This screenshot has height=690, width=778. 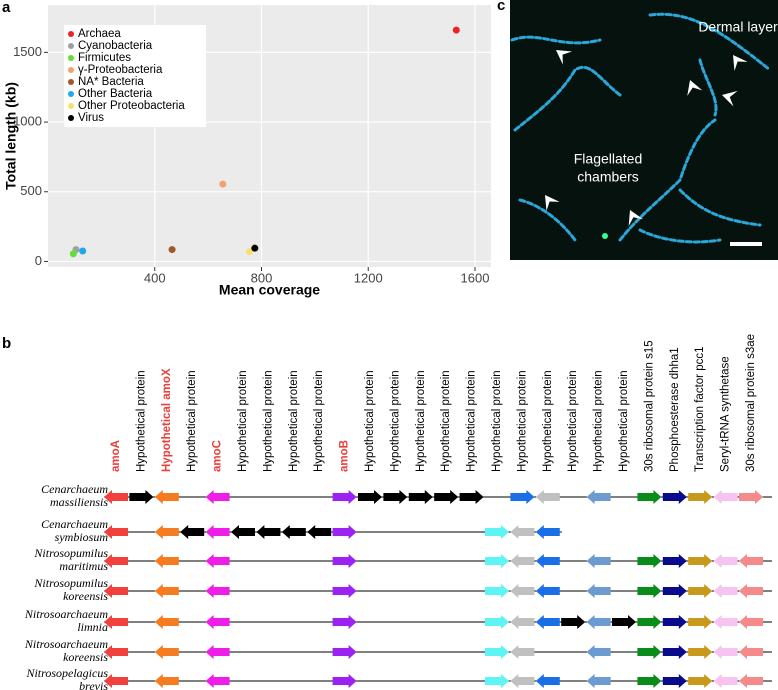 I want to click on organism-name: massiliensis, so click(x=79, y=502).